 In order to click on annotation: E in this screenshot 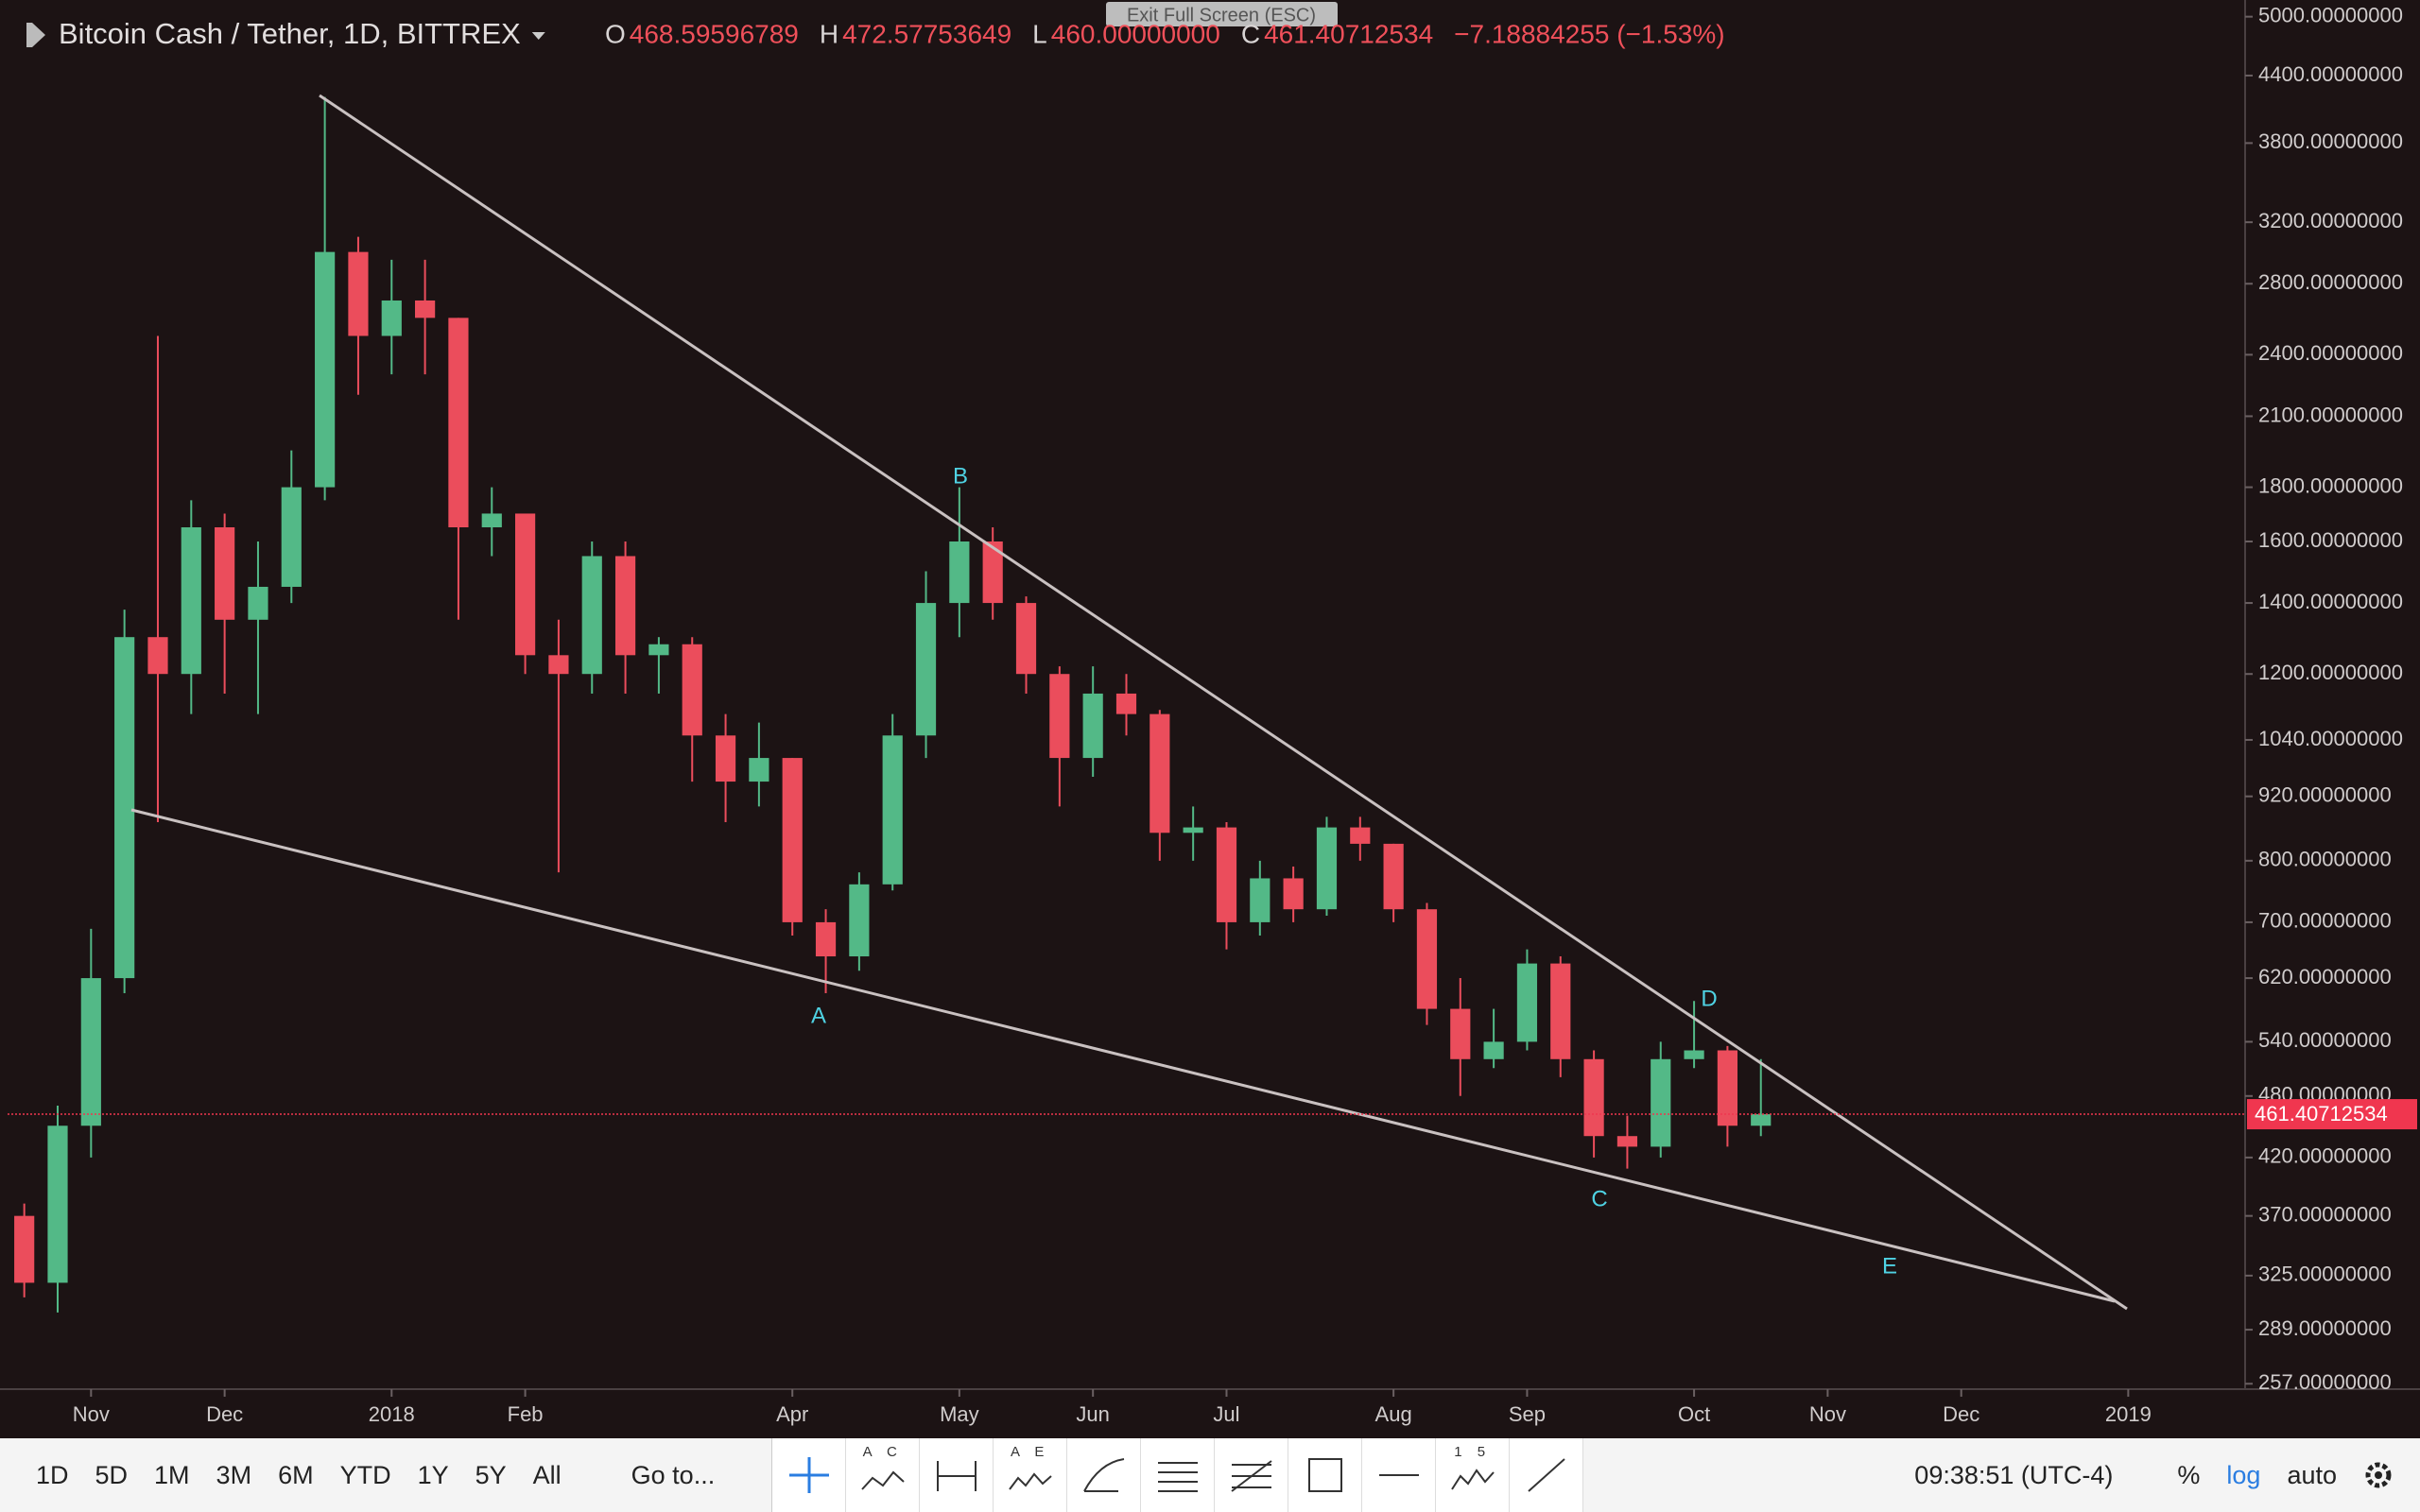, I will do `click(1889, 1266)`.